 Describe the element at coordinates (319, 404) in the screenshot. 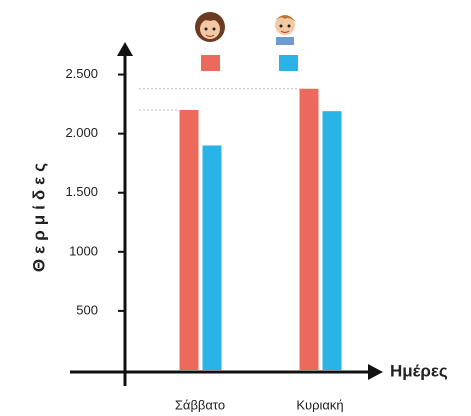

I see `x-tick-label: Κυριακή` at that location.